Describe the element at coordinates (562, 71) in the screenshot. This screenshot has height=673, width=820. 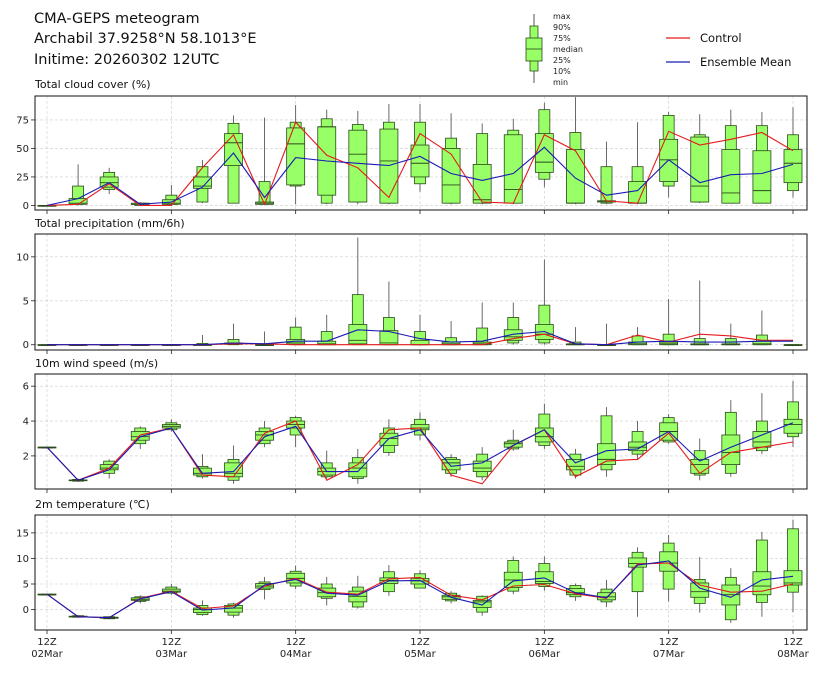
I see `legend-label-5: 10%` at that location.